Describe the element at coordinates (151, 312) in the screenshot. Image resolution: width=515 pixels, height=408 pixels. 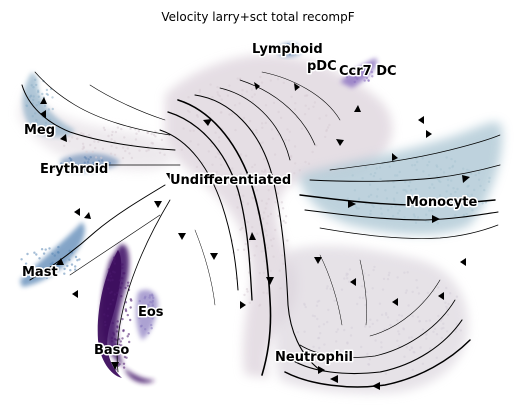
I see `cluster-label-eos: Eos` at that location.